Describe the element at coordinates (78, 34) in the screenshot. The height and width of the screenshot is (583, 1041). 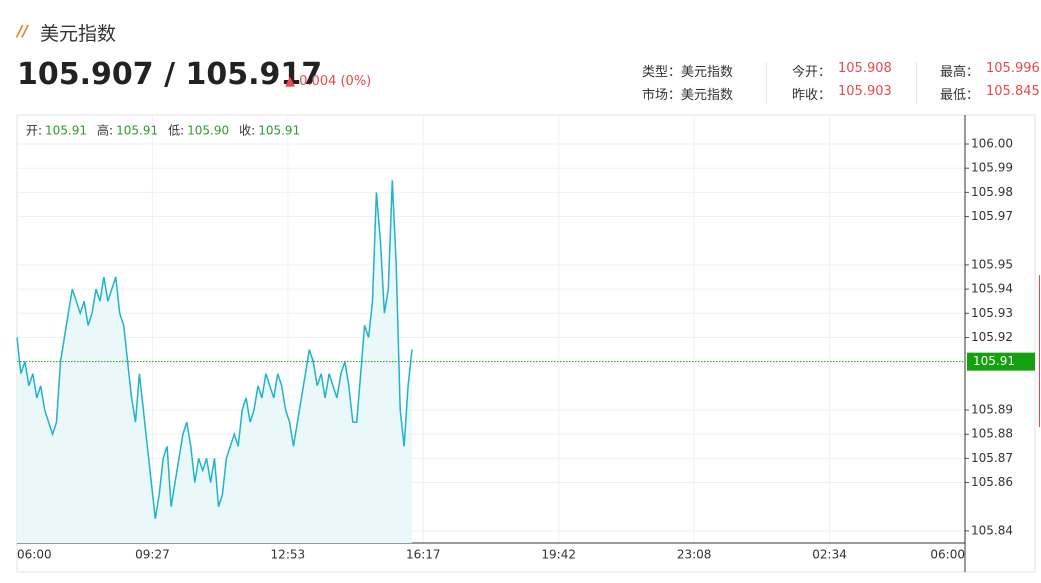
I see `title: 美元指数` at that location.